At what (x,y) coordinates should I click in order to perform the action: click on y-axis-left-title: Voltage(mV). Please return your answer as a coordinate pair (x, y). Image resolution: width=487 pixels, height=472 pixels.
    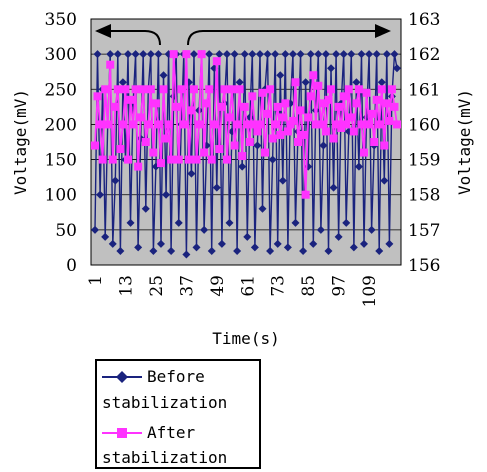
    Looking at the image, I should click on (20, 142).